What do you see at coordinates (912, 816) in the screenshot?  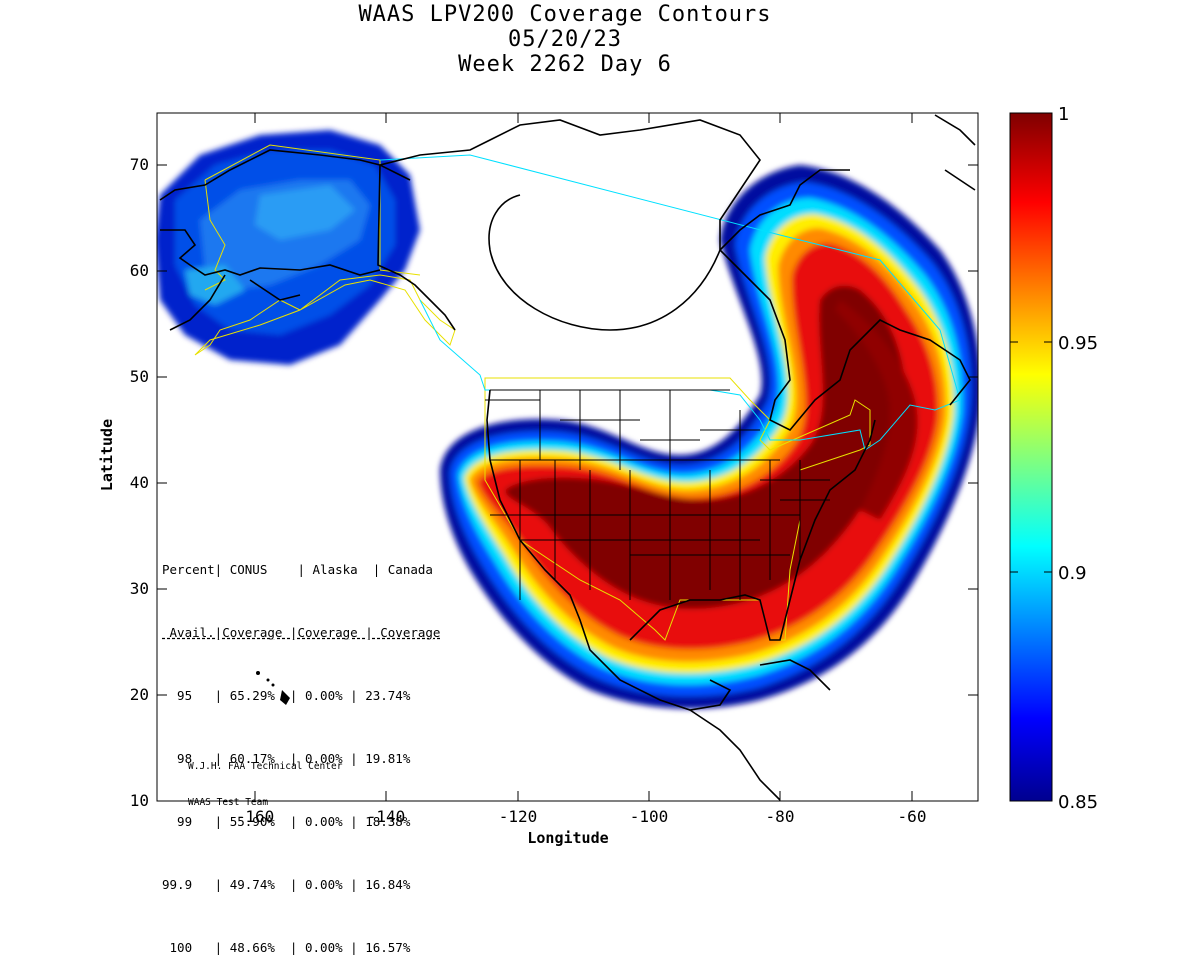 I see `x-tick-label: -60` at bounding box center [912, 816].